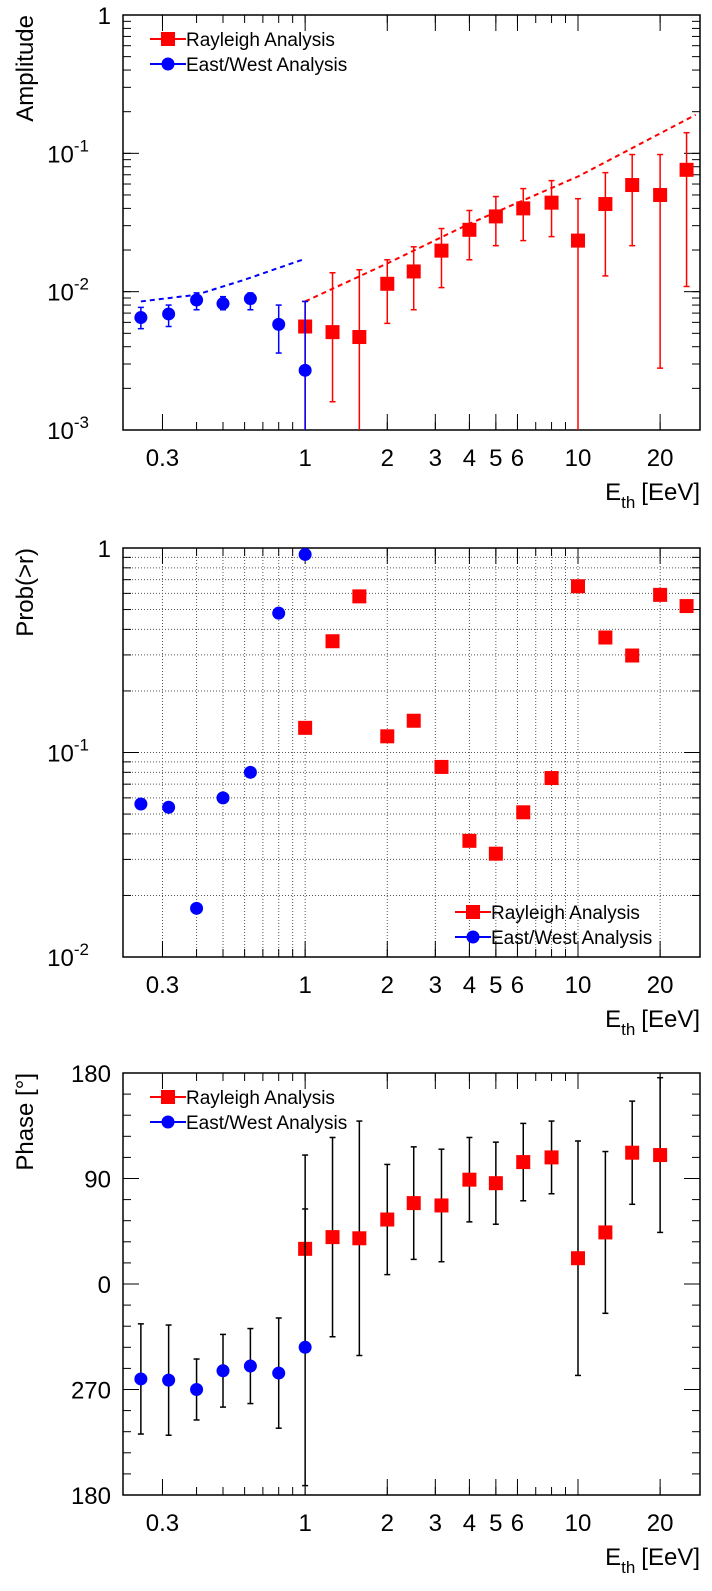 Image resolution: width=712 pixels, height=1591 pixels. I want to click on y-tick-label: 10-3, so click(68, 429).